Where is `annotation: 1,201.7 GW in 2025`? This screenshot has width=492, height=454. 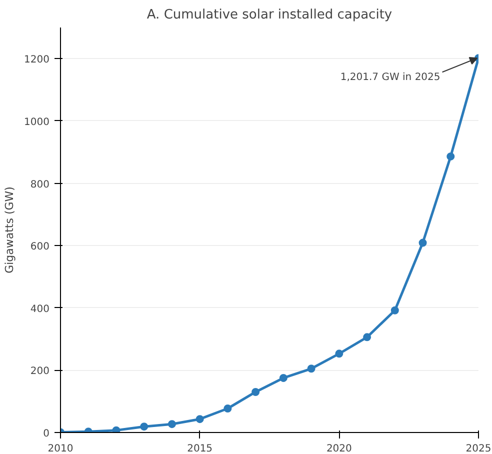
annotation: 1,201.7 GW in 2025 is located at coordinates (390, 78).